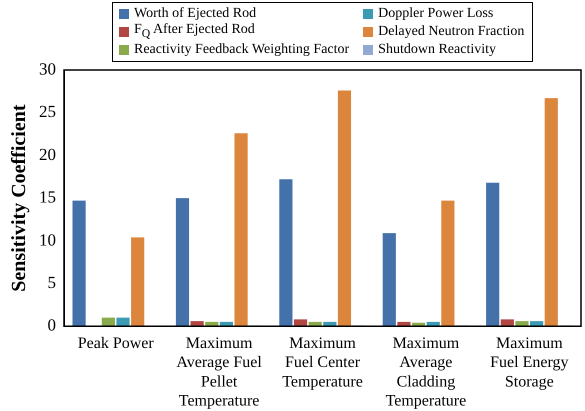 The height and width of the screenshot is (411, 585). I want to click on x-tick-label: Maximum Average Fuel Pellet Temperature, so click(219, 372).